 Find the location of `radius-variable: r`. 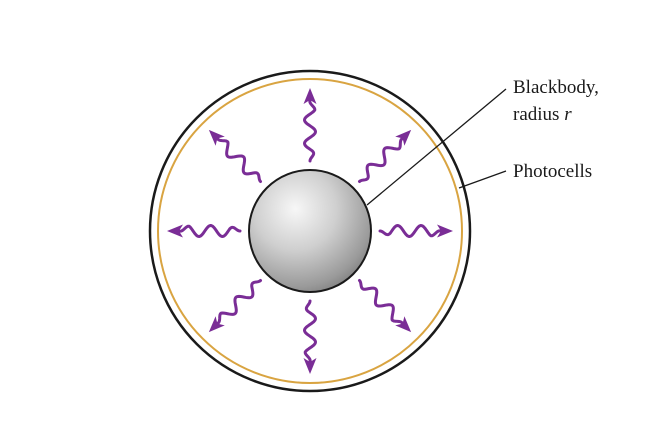

radius-variable: r is located at coordinates (568, 114).